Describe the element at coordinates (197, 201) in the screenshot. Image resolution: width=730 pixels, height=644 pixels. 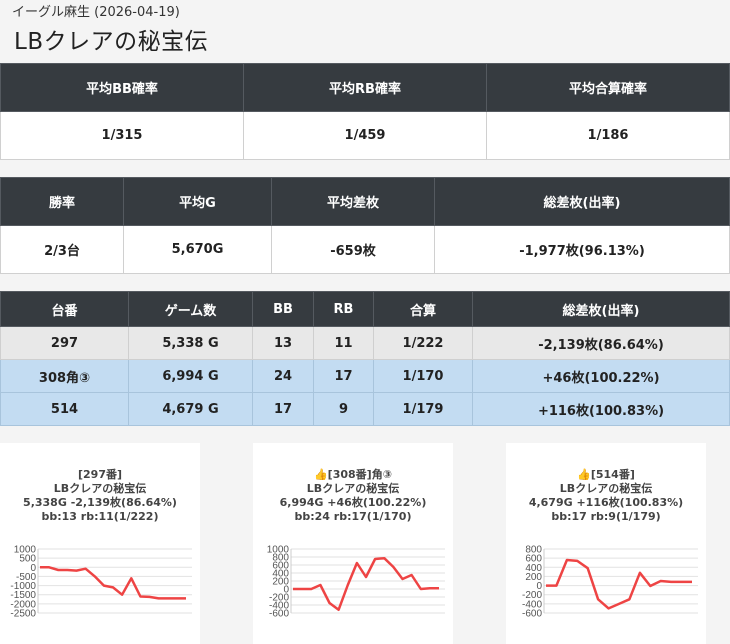
I see `col-header: 平均G` at that location.